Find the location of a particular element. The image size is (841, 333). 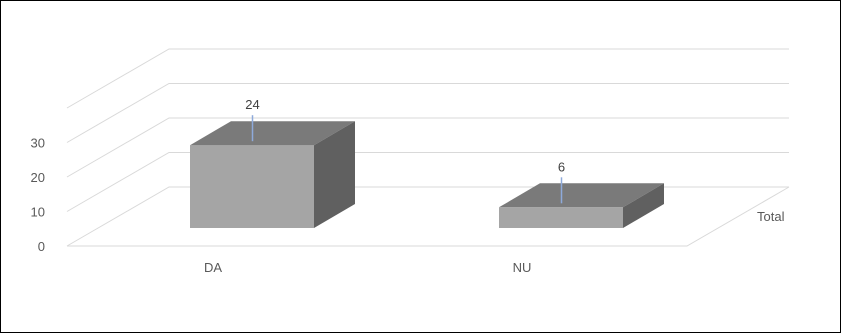

bar-nu: 6 NU is located at coordinates (581, 217).